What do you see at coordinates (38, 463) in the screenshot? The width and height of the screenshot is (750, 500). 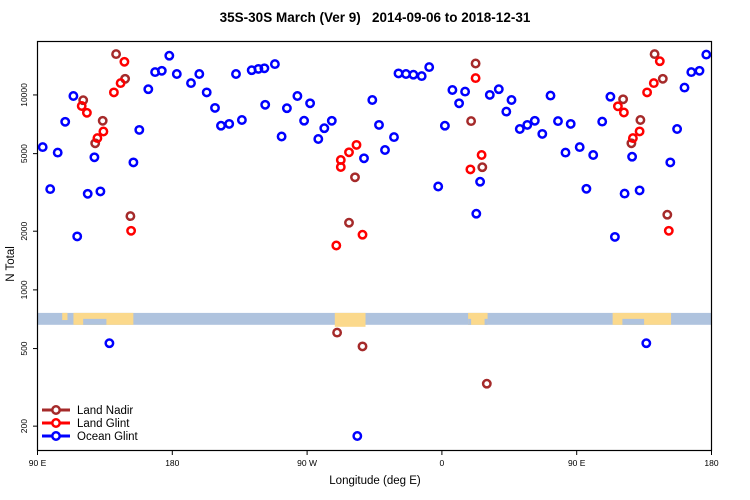 I see `x-tick-label: 90 E` at bounding box center [38, 463].